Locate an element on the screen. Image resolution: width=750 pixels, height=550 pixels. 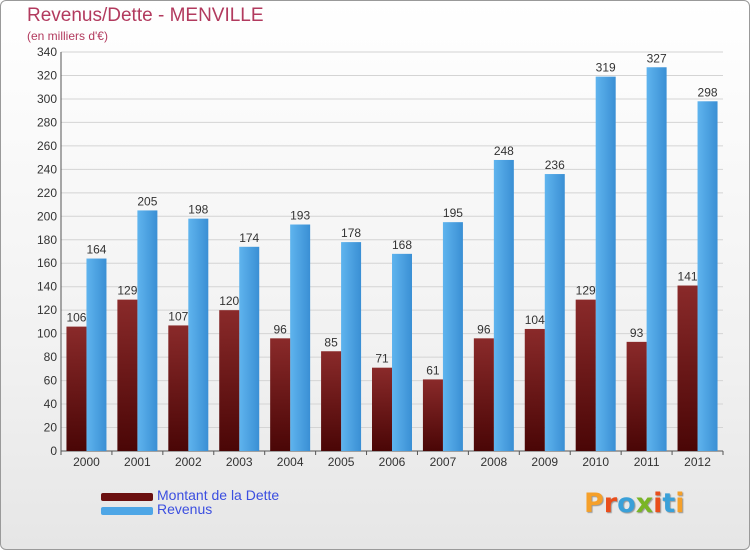
data-label-debt: 106 is located at coordinates (76, 318).